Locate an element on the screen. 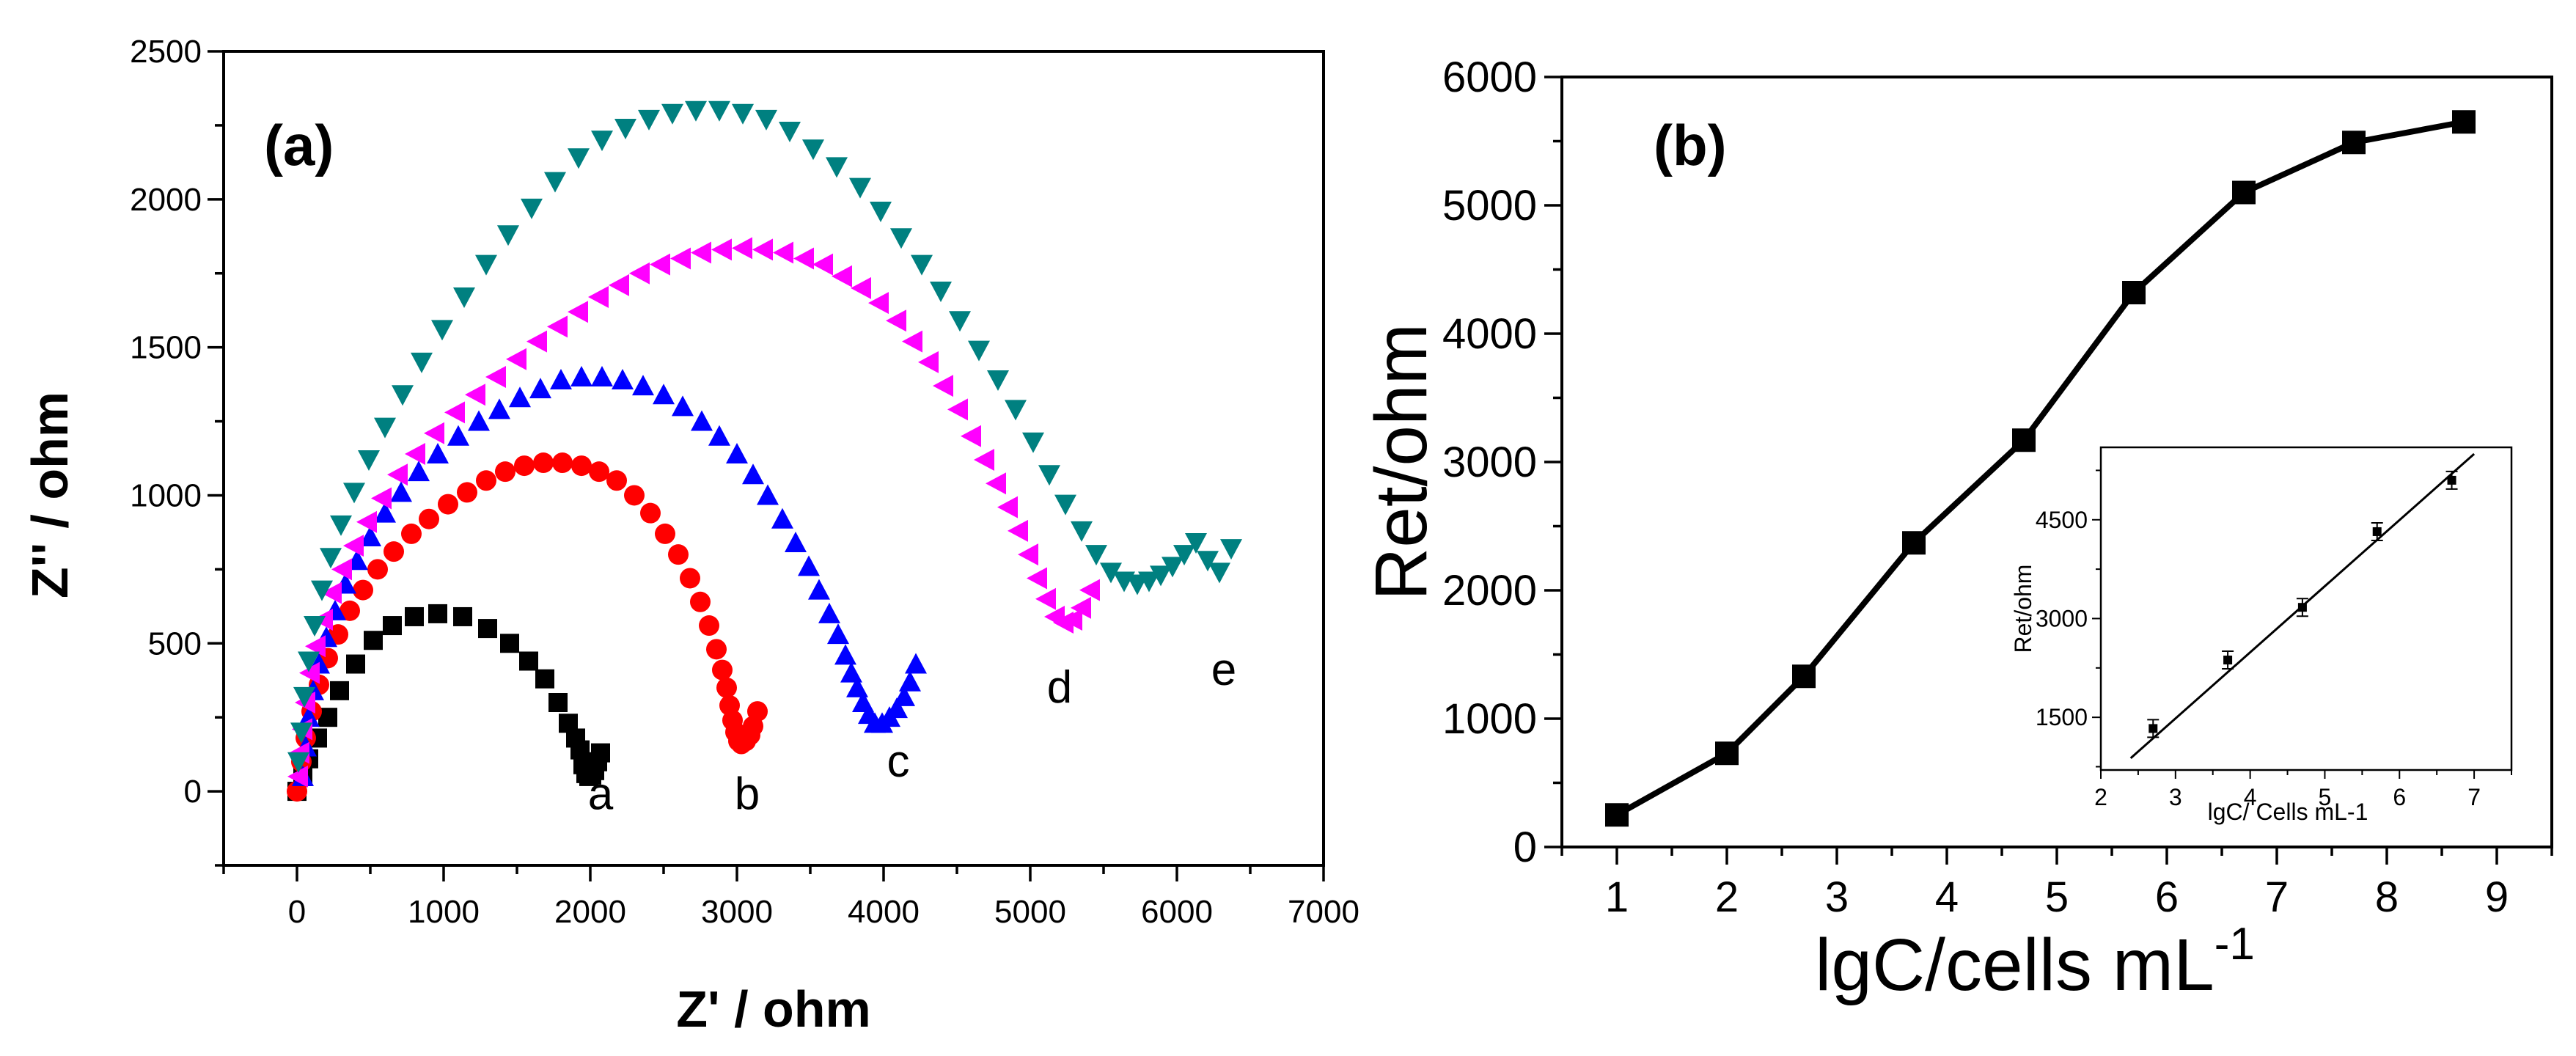 This screenshot has height=1056, width=2576. inset-x-axis-label: lgC/ Cells mL-1 is located at coordinates (2288, 812).